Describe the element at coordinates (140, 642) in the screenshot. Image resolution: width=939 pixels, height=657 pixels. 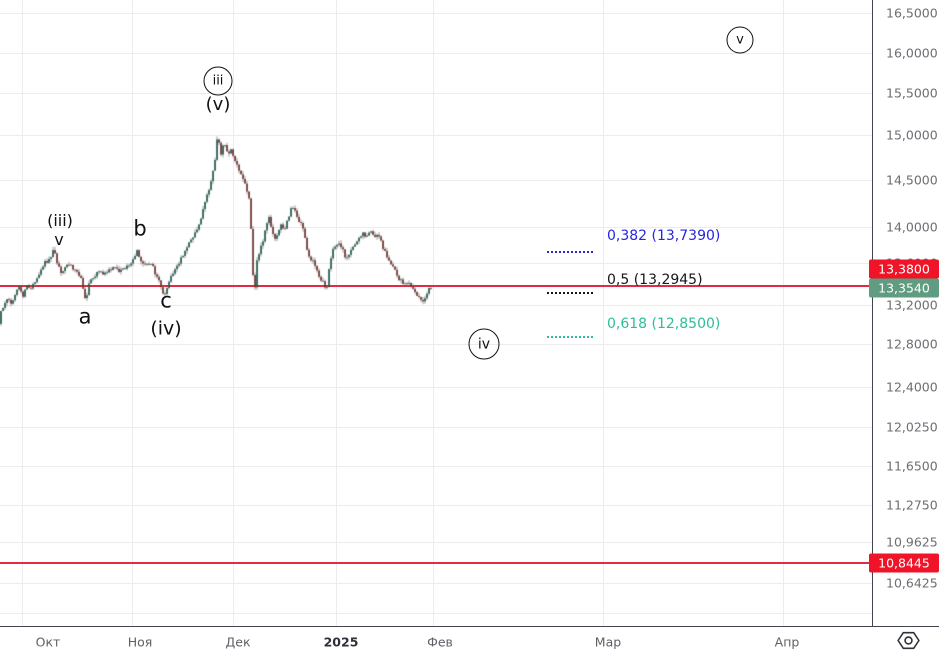
I see `time-axis-label: Ноя` at that location.